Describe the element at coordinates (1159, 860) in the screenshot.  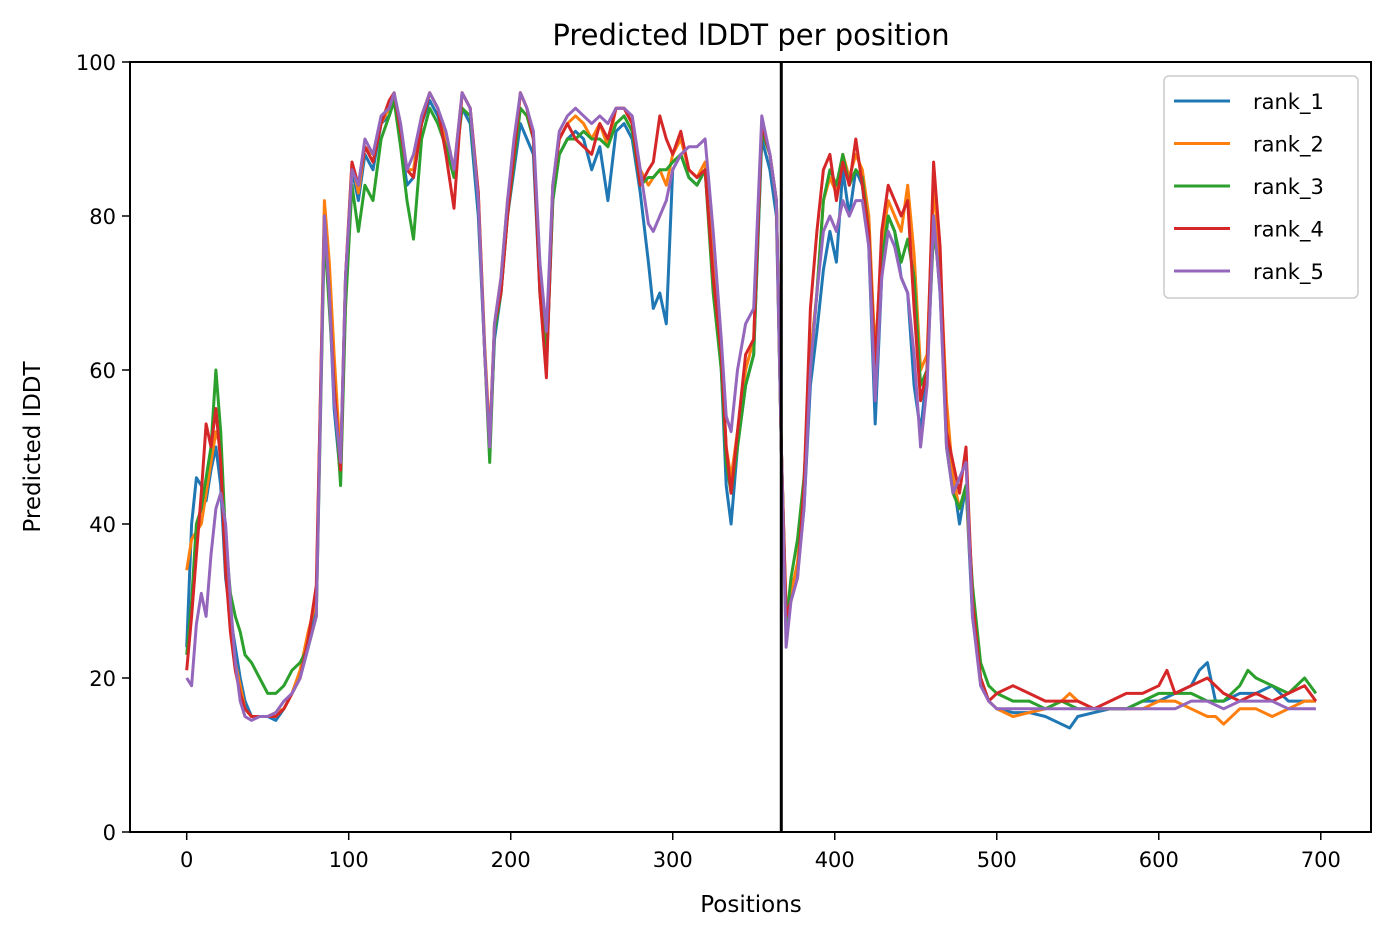
I see `x-tick-label: 600` at that location.